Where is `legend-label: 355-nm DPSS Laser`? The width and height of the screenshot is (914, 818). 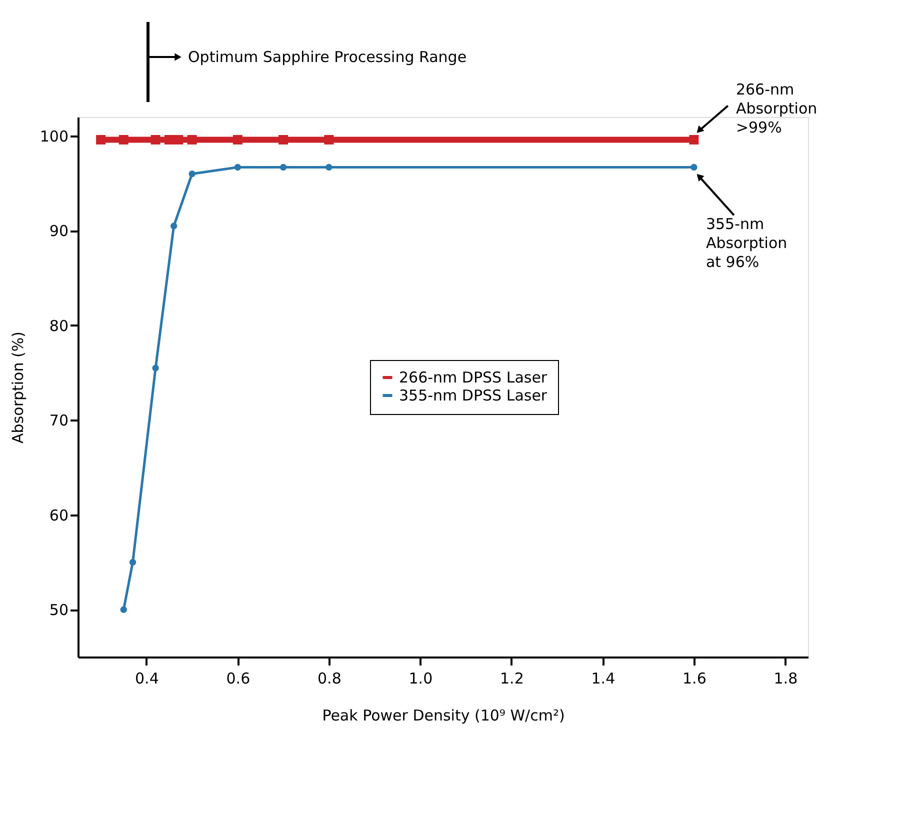
legend-label: 355-nm DPSS Laser is located at coordinates (473, 395).